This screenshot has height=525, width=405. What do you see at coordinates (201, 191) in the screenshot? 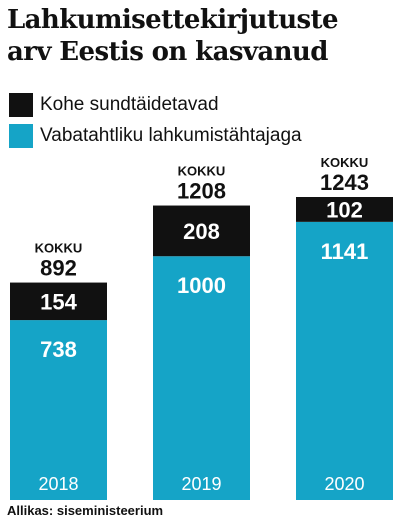
I see `total-value-2019: 1208` at bounding box center [201, 191].